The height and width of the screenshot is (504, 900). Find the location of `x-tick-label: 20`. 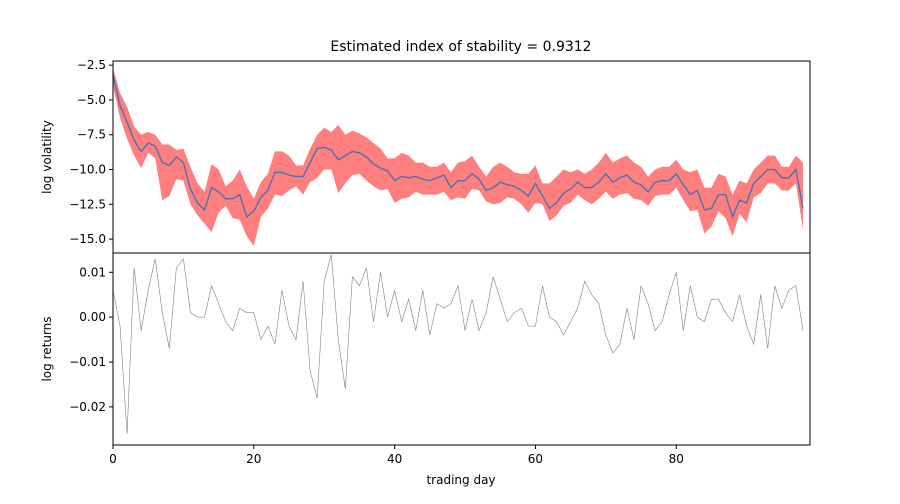

x-tick-label: 20 is located at coordinates (253, 459).